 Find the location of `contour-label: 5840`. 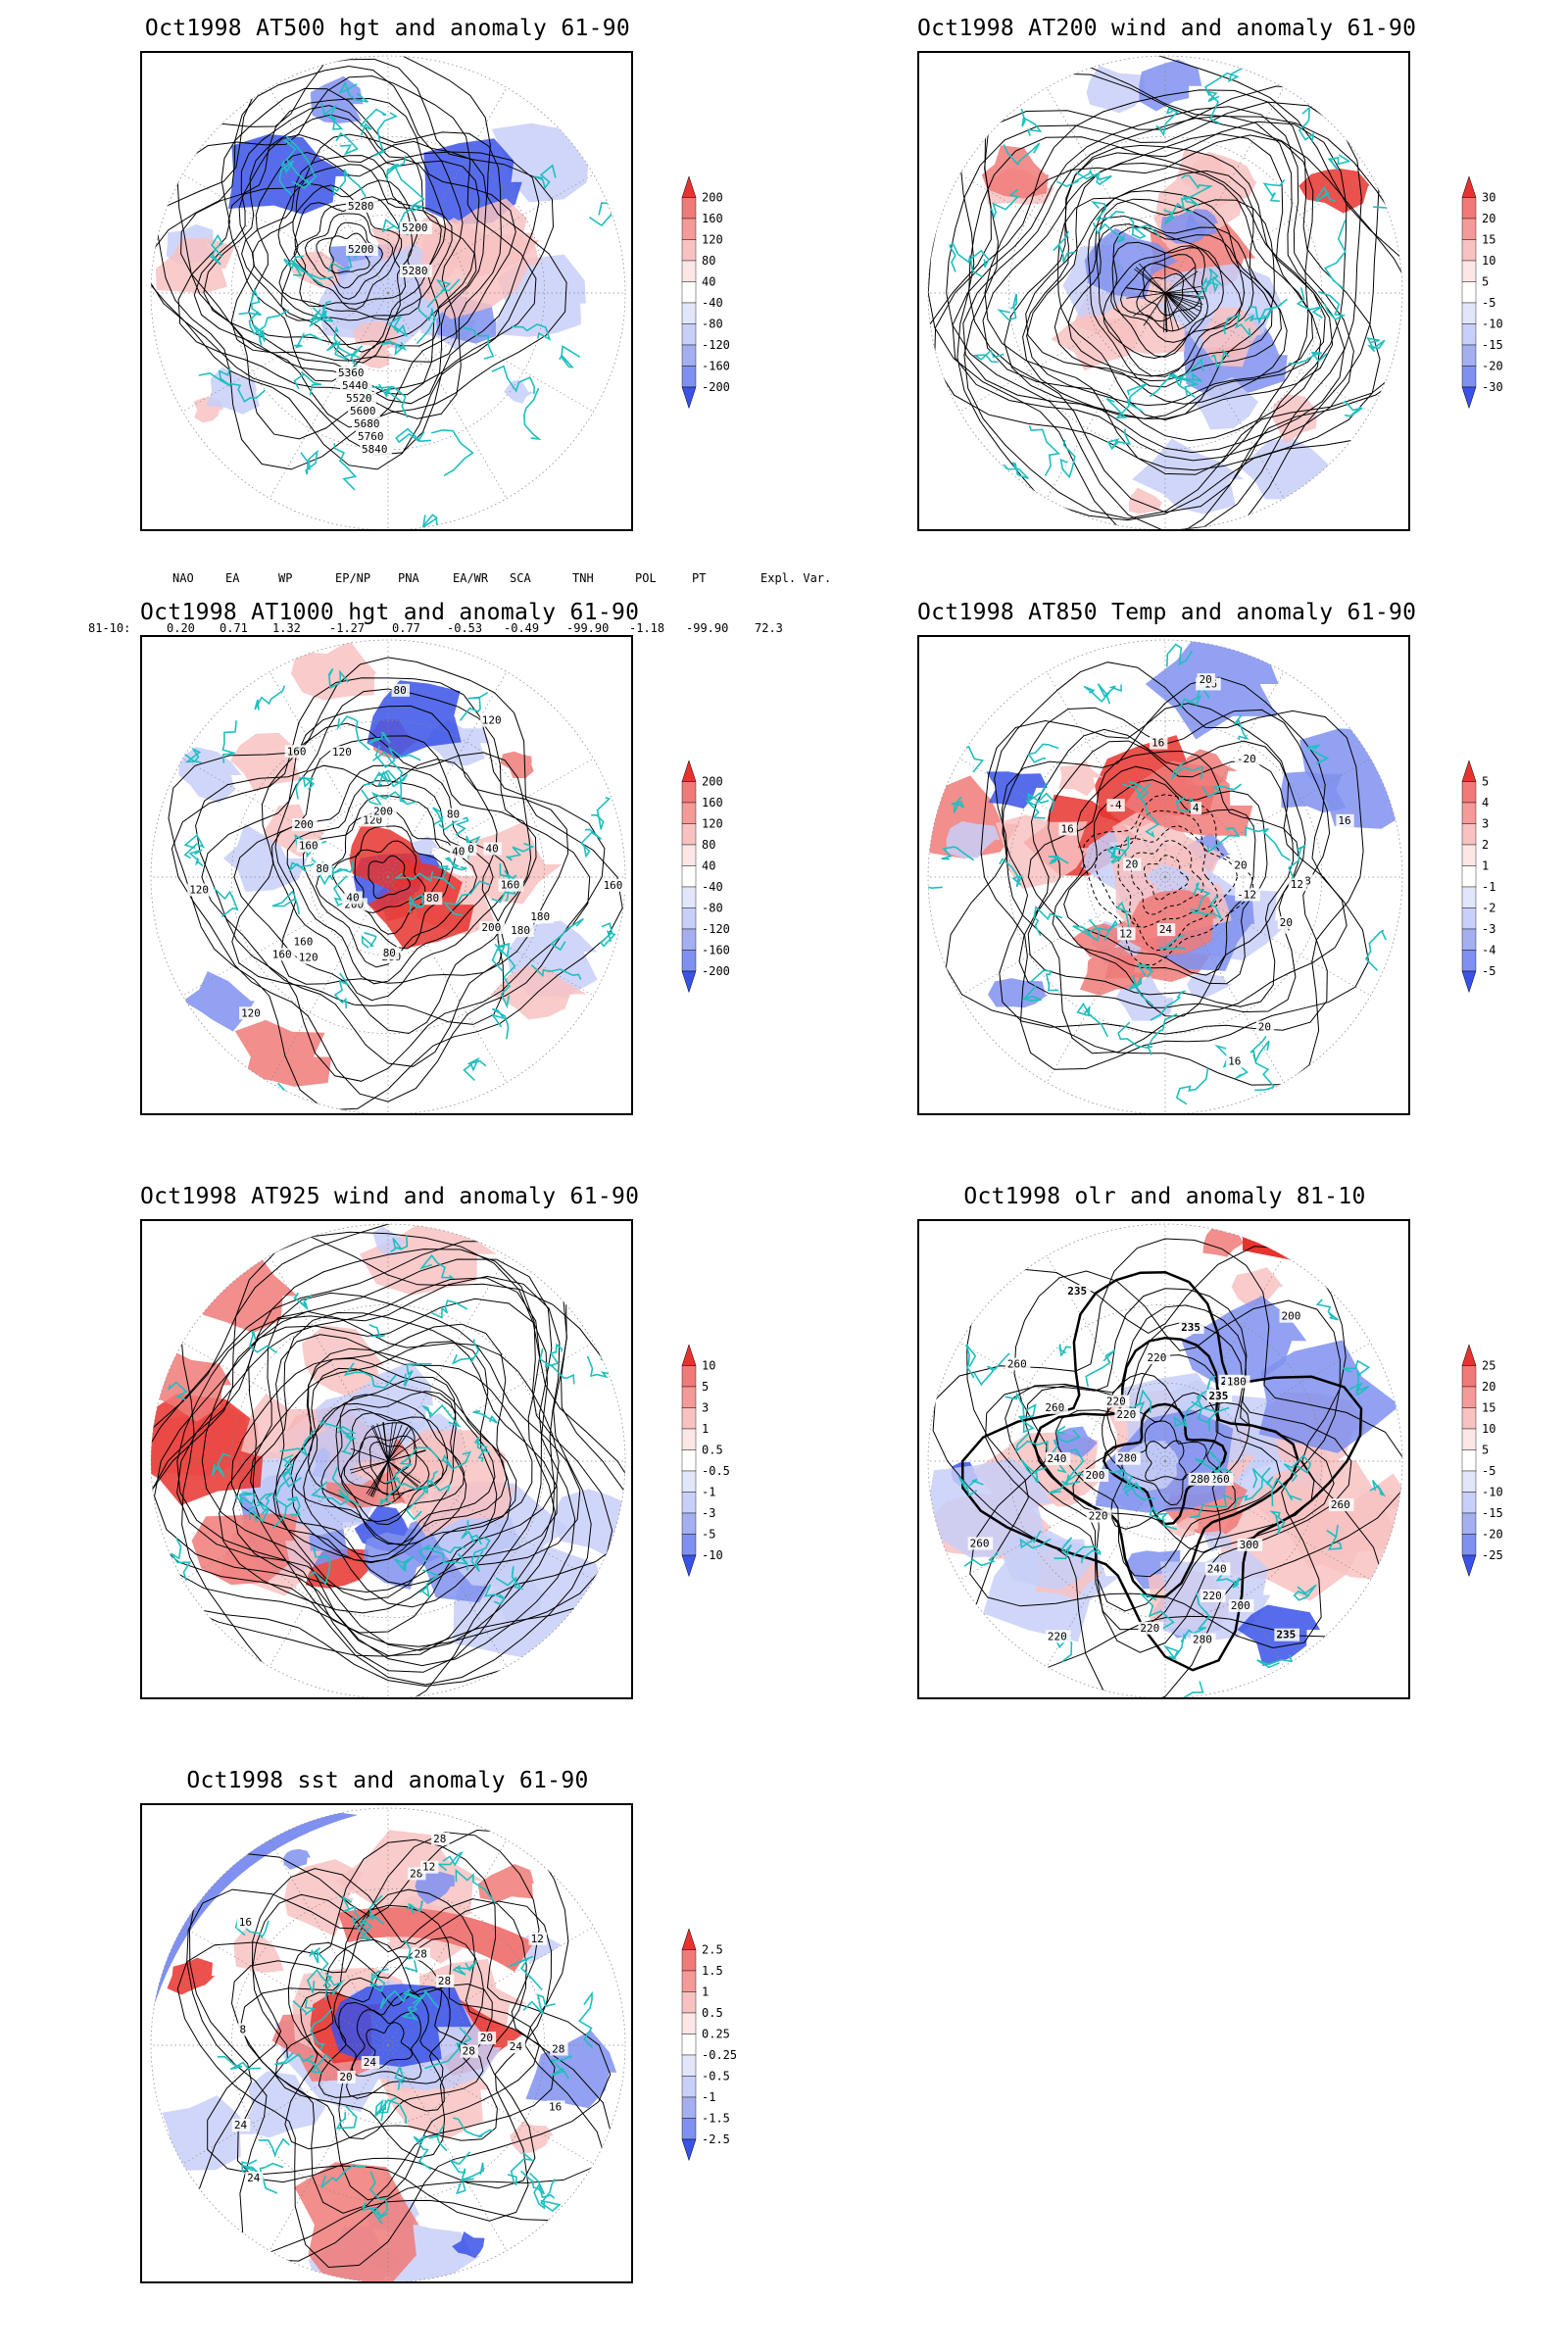

contour-label: 5840 is located at coordinates (375, 449).